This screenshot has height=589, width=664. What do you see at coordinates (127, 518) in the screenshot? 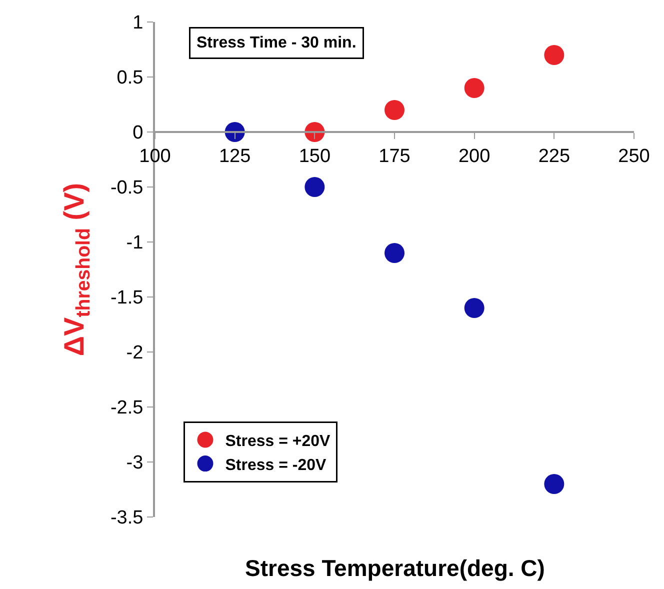
I see `y-tick-label: -3.5` at bounding box center [127, 518].